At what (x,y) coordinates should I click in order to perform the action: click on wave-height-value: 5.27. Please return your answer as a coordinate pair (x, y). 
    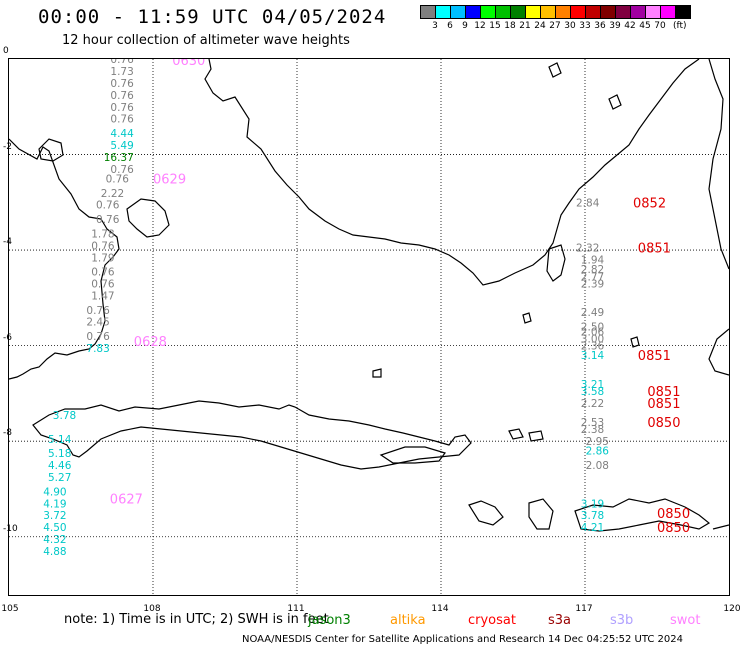
    Looking at the image, I should click on (59, 478).